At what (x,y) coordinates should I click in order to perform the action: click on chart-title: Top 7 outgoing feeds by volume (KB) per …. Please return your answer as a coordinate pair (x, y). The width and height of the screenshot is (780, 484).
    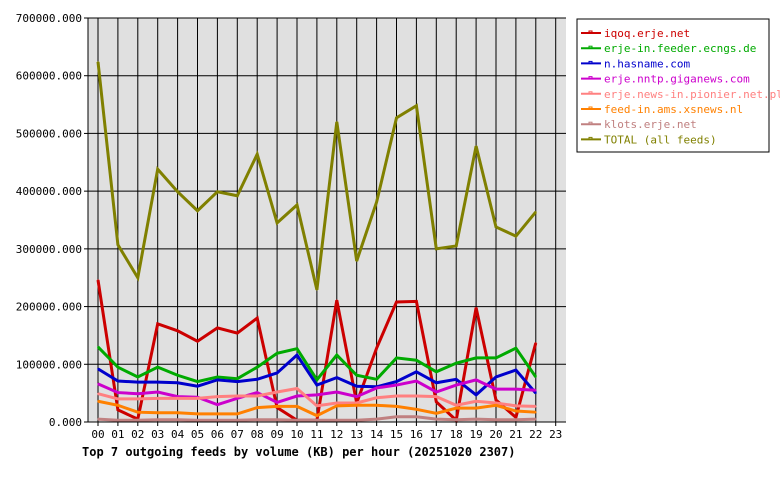
    Looking at the image, I should click on (298, 452).